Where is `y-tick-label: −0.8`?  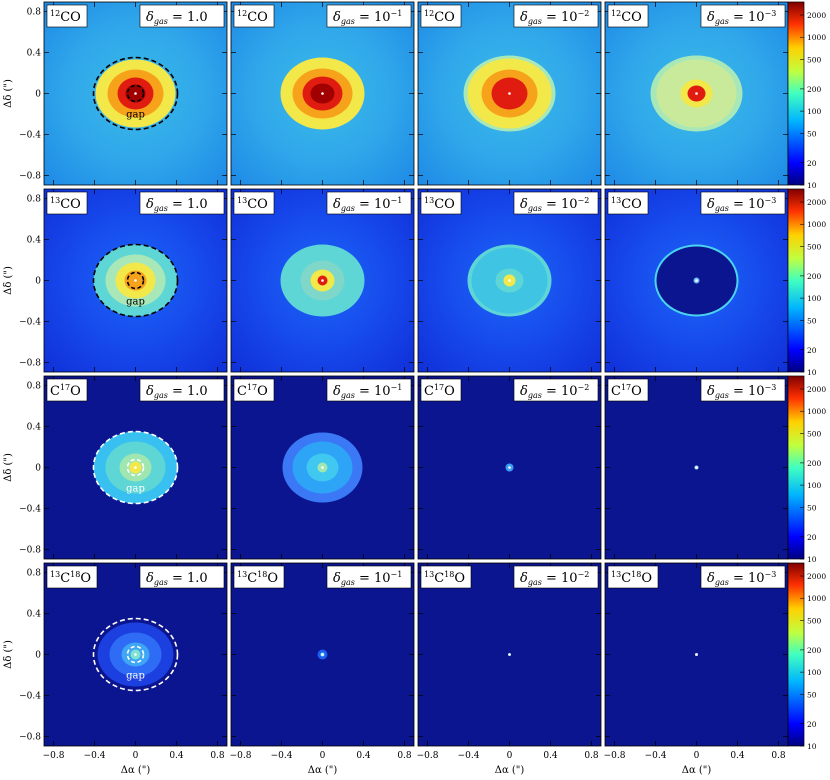 y-tick-label: −0.8 is located at coordinates (30, 364).